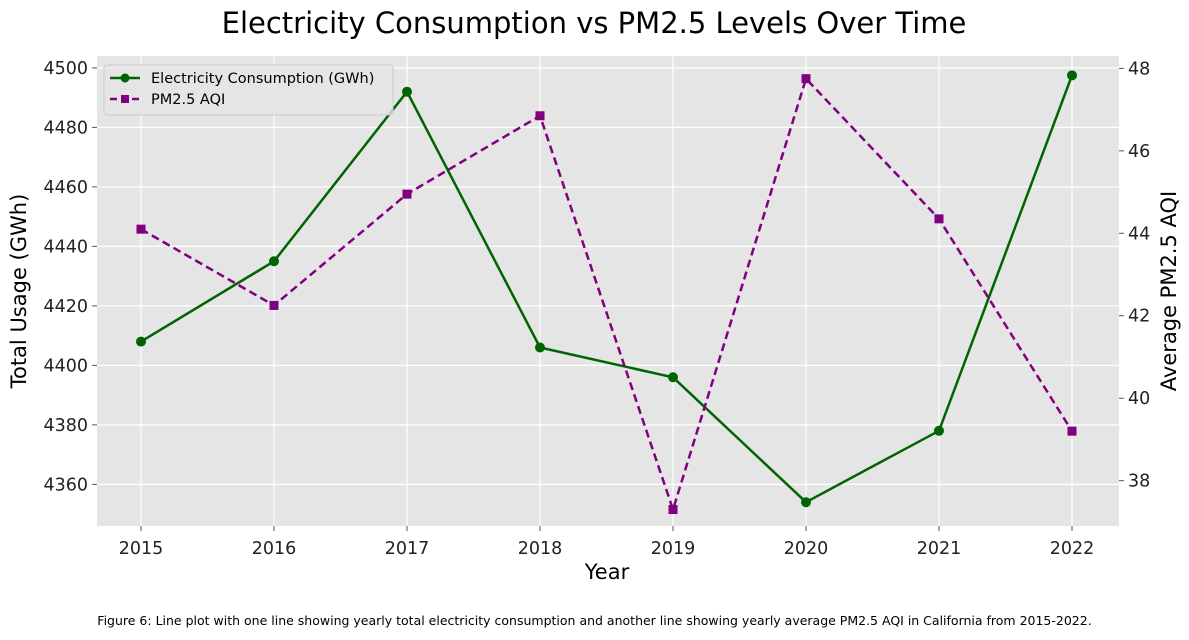 This screenshot has width=1189, height=640. Describe the element at coordinates (125, 78) in the screenshot. I see `legend-marker-electricity` at that location.